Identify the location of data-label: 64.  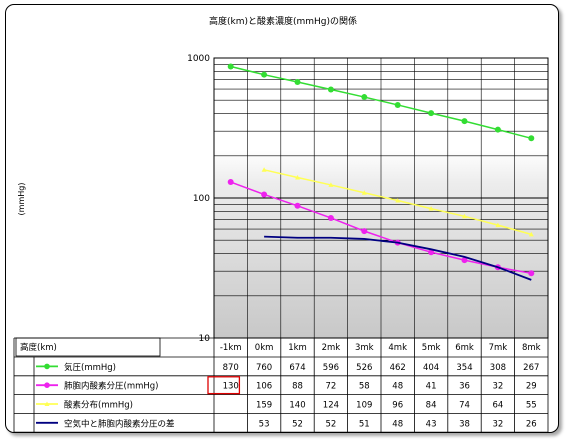
(497, 406).